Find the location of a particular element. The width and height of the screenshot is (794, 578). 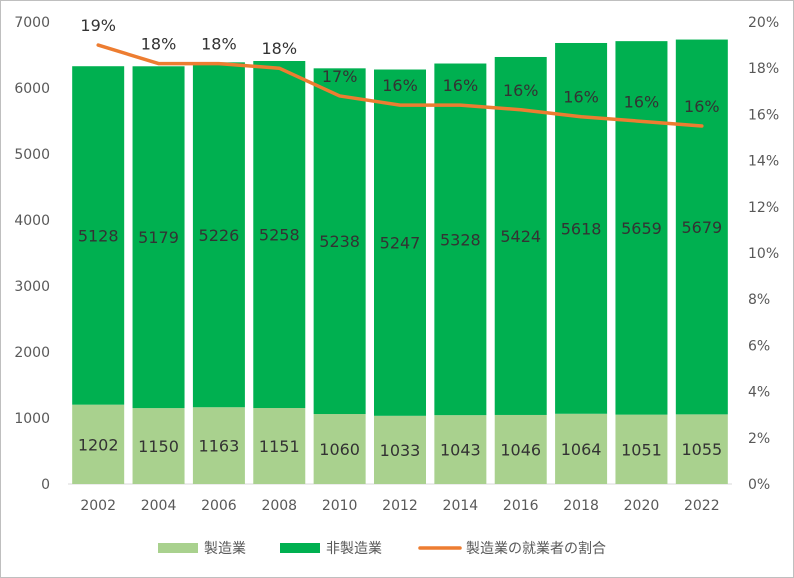

y2-axis-tick-label: 2% is located at coordinates (759, 439).